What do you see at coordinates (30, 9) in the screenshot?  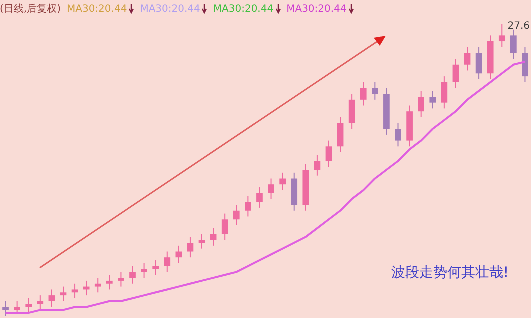 I see `chart-title: (日线,后复权)` at bounding box center [30, 9].